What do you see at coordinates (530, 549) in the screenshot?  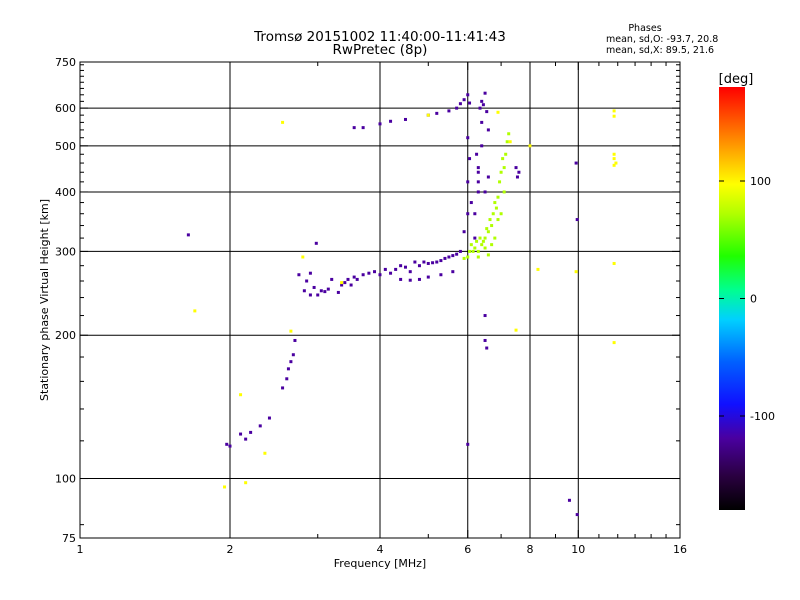 I see `x-tick-label: 8` at bounding box center [530, 549].